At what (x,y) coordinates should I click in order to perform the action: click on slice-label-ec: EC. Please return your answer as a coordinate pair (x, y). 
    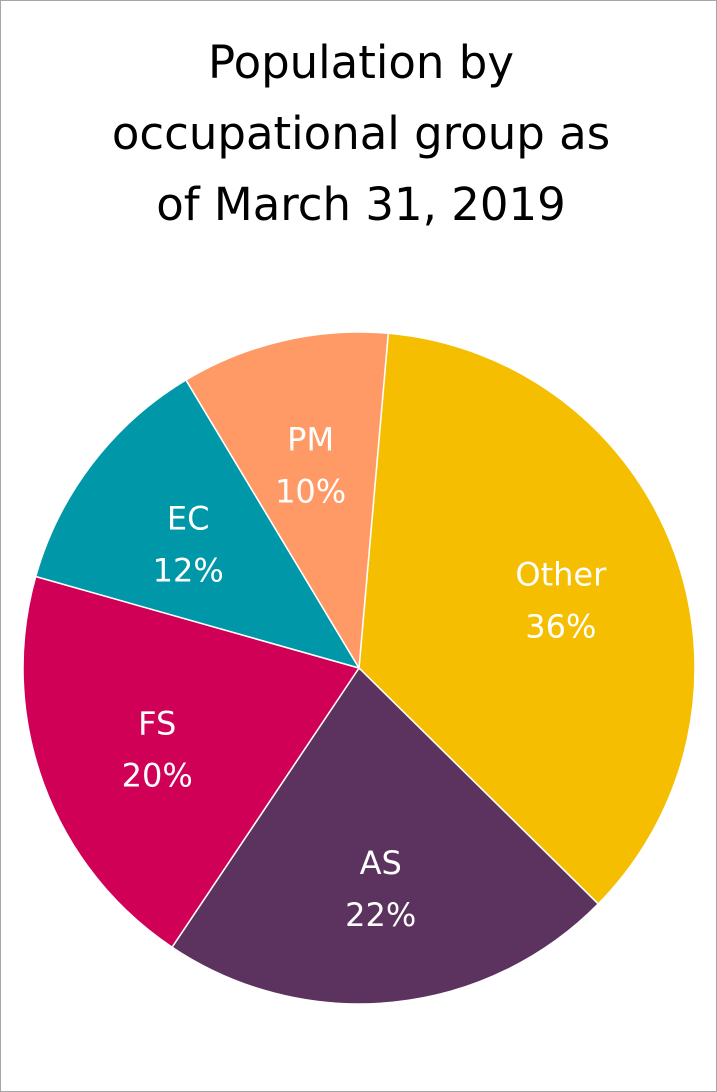
    Looking at the image, I should click on (188, 518).